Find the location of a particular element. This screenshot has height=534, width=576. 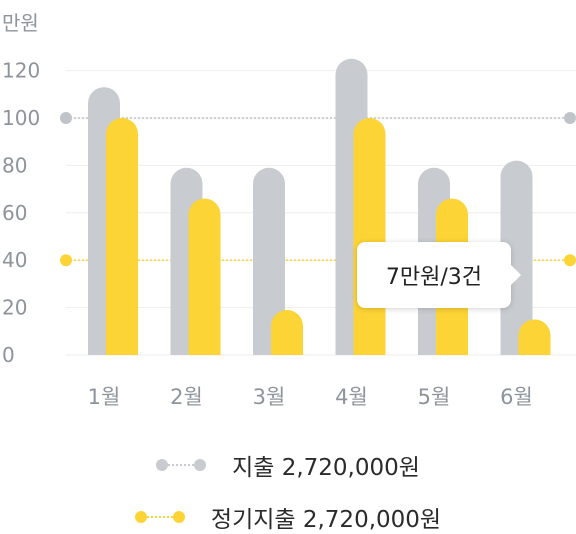

legend-item-spending: 지출 2,720,000원 is located at coordinates (288, 465).